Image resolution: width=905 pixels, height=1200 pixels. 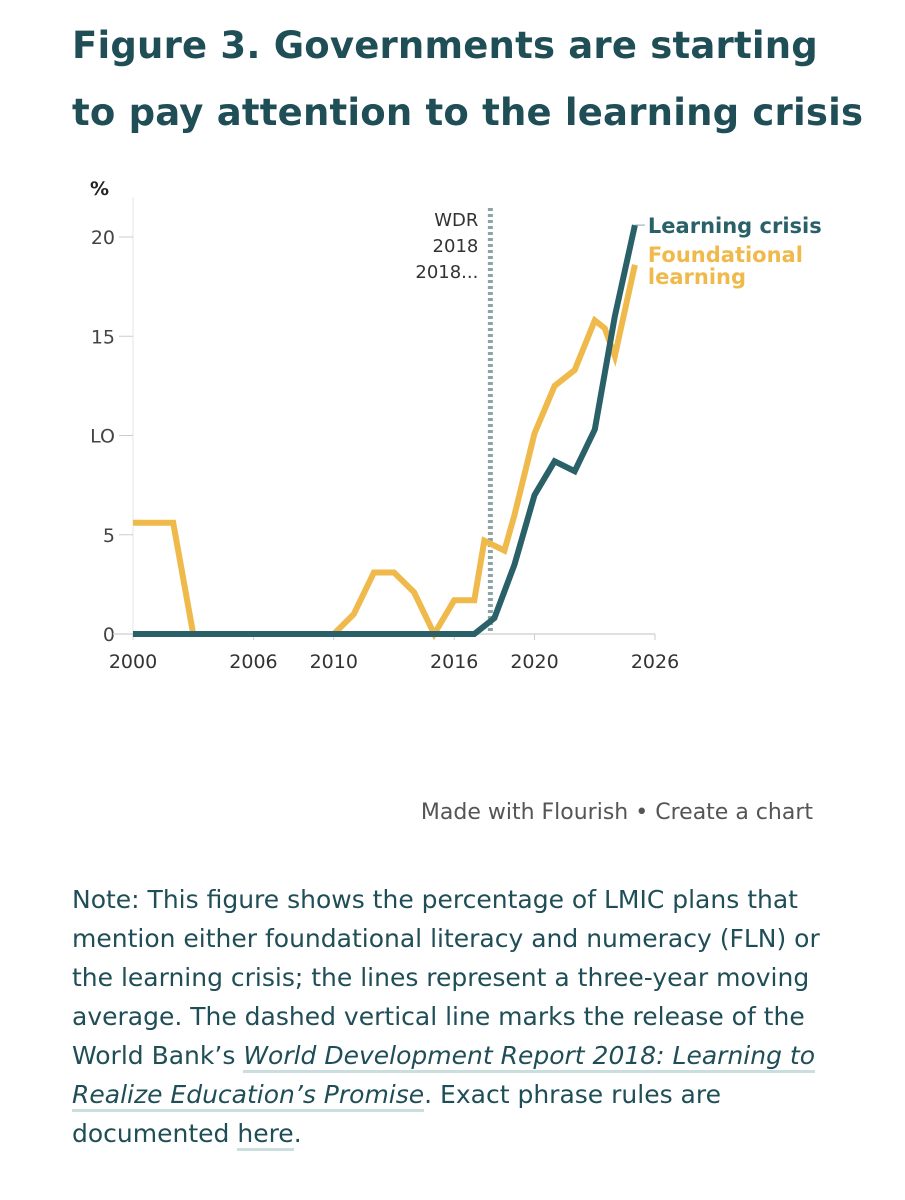 I want to click on x-tick-label: 2000, so click(x=133, y=662).